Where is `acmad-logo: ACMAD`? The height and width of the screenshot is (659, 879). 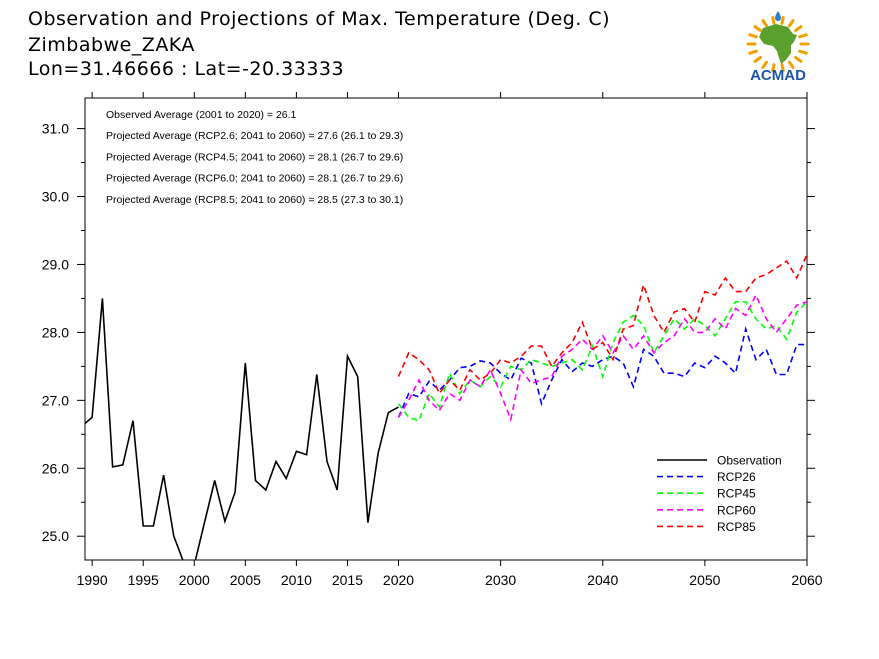 acmad-logo: ACMAD is located at coordinates (778, 46).